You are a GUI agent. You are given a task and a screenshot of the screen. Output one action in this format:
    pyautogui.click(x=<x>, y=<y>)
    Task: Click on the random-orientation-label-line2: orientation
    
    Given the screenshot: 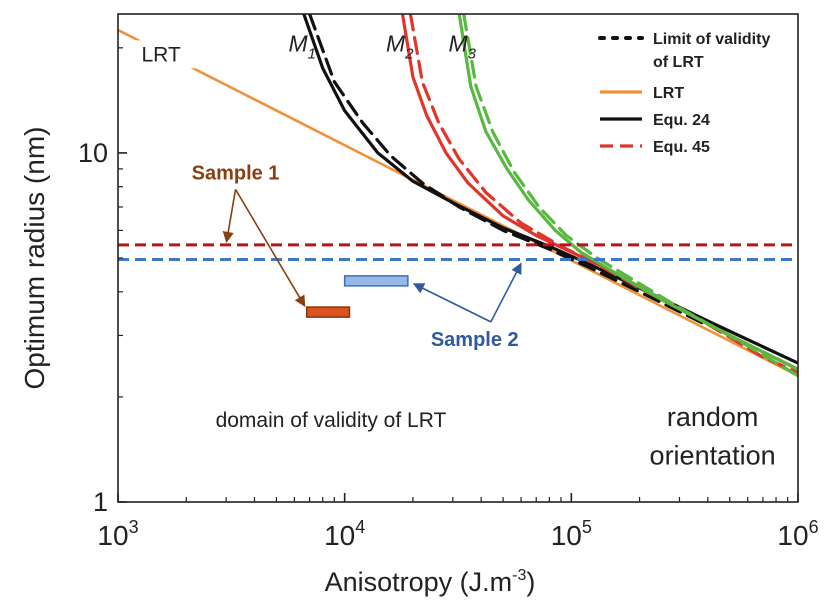 What is the action you would take?
    pyautogui.click(x=713, y=456)
    